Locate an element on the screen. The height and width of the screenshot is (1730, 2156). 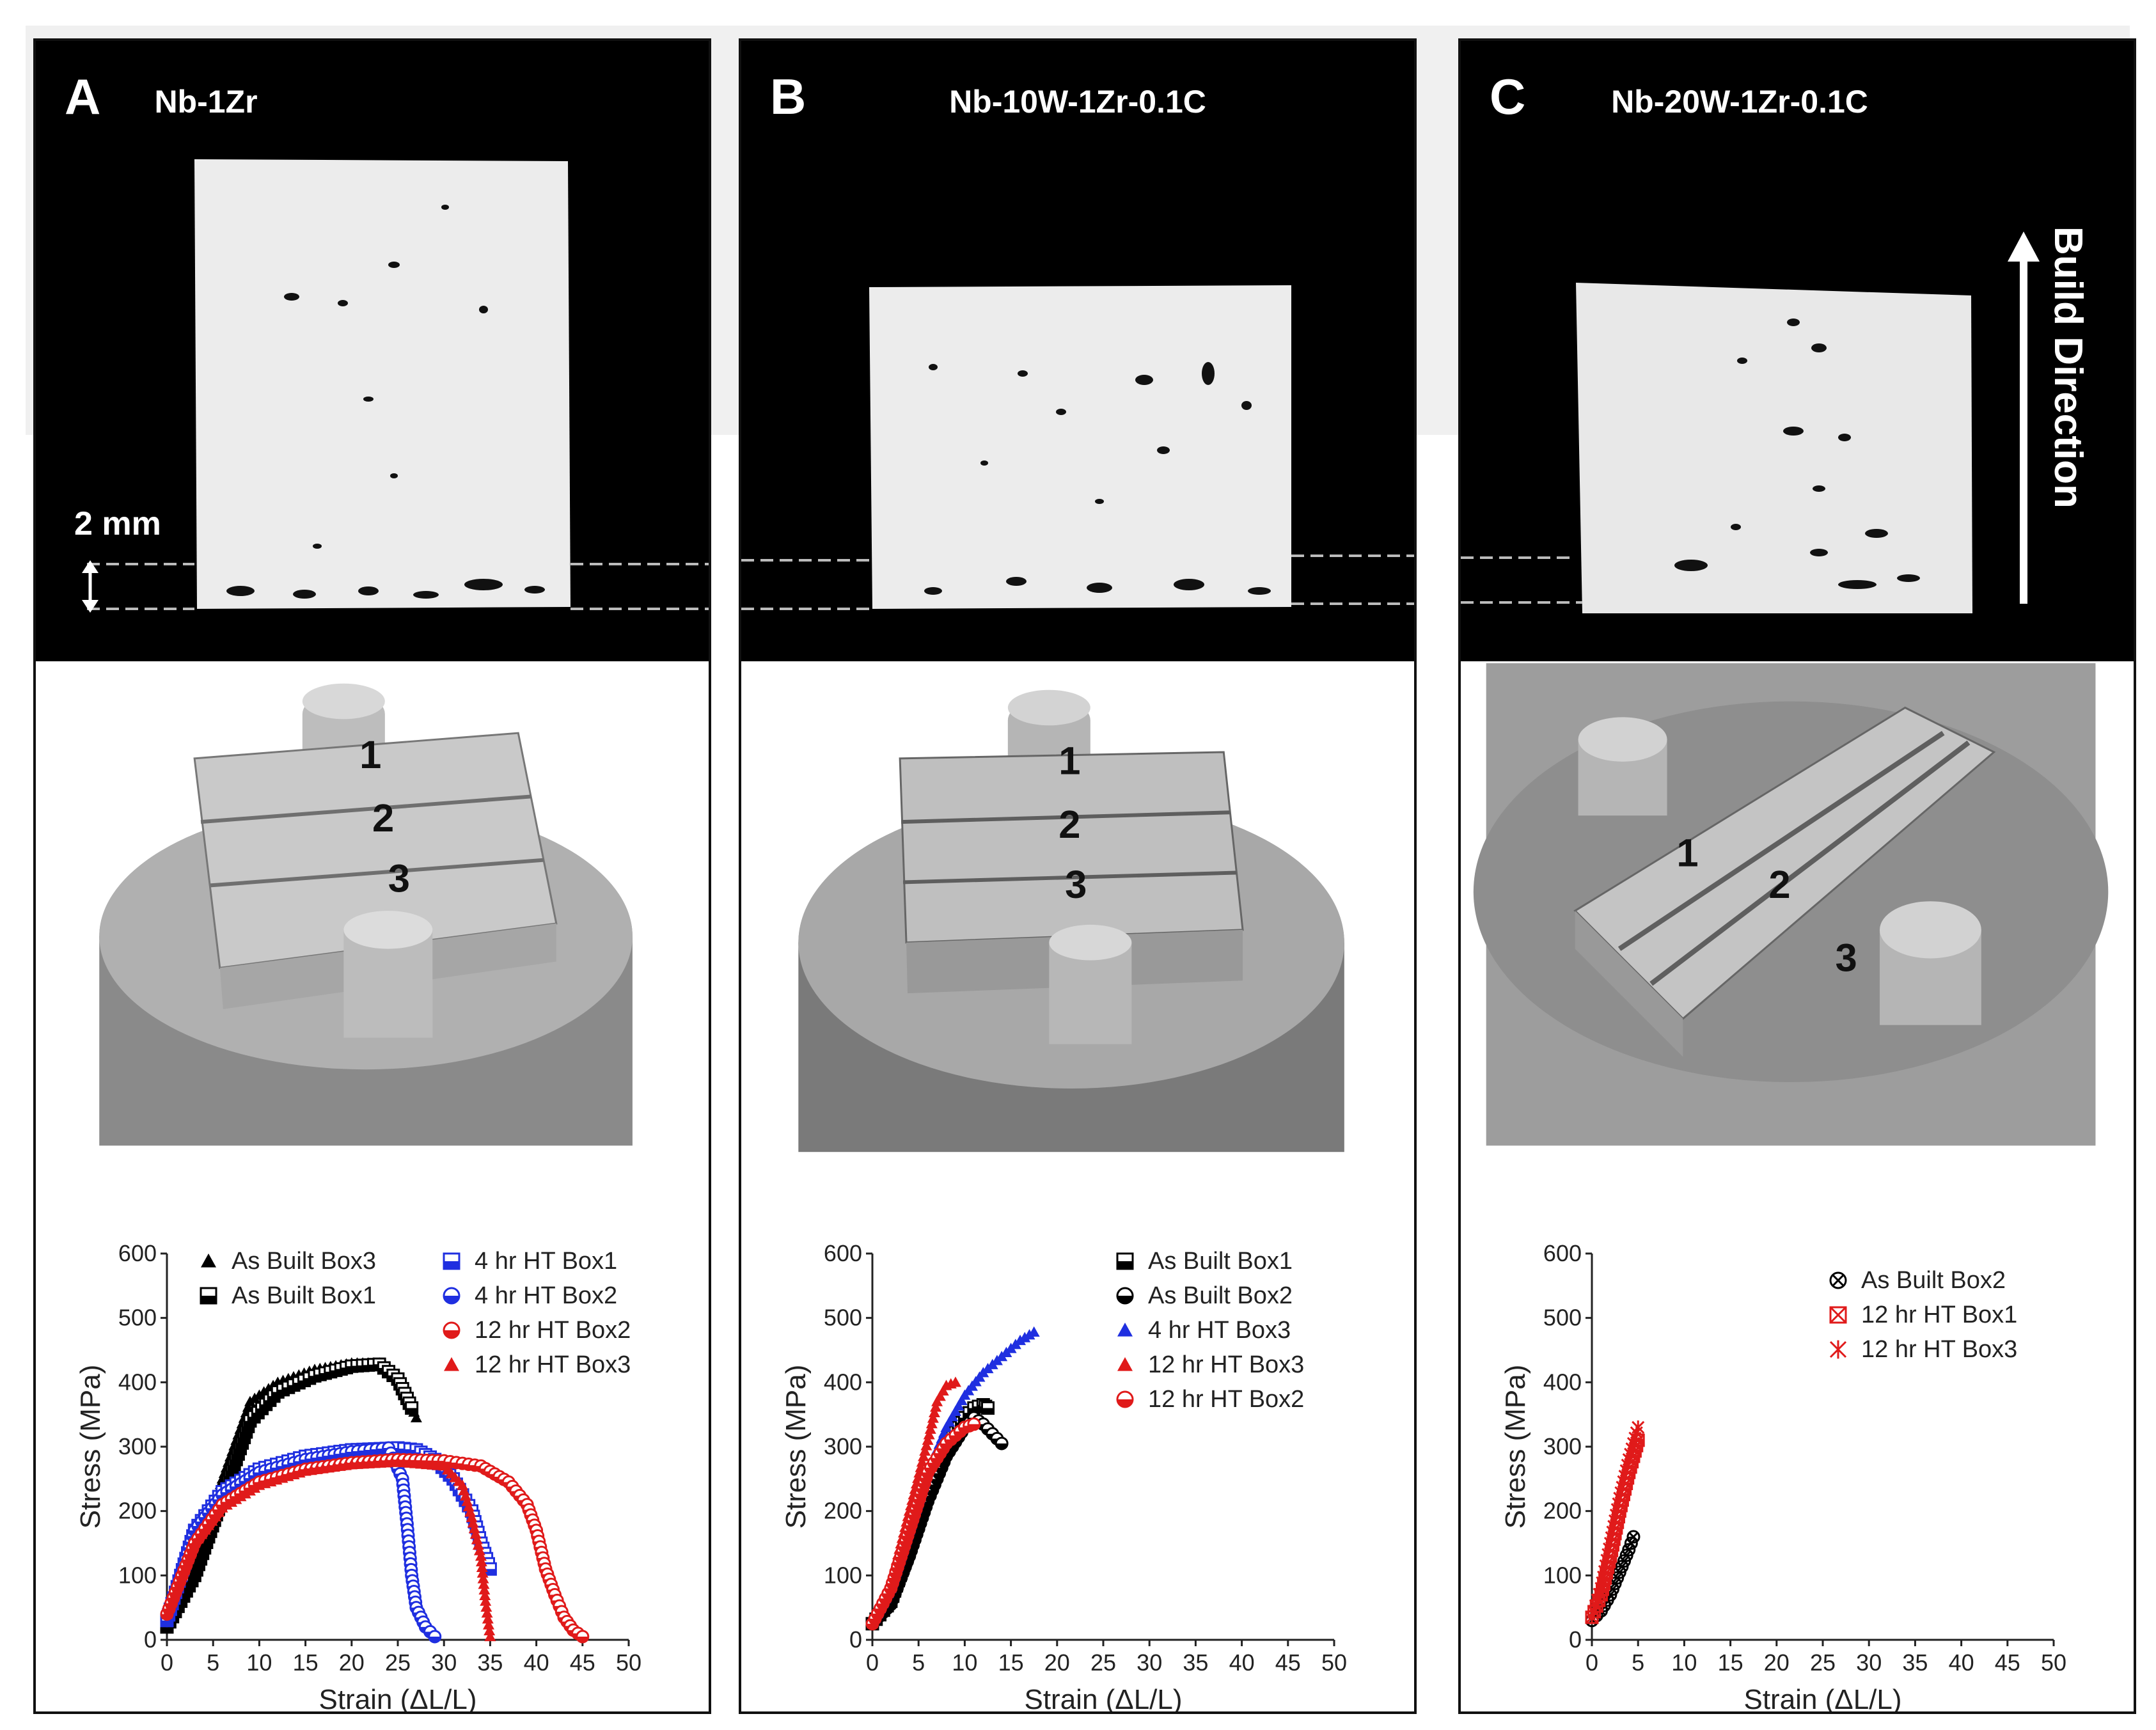
specimen-label-2: 2 is located at coordinates (1779, 885).